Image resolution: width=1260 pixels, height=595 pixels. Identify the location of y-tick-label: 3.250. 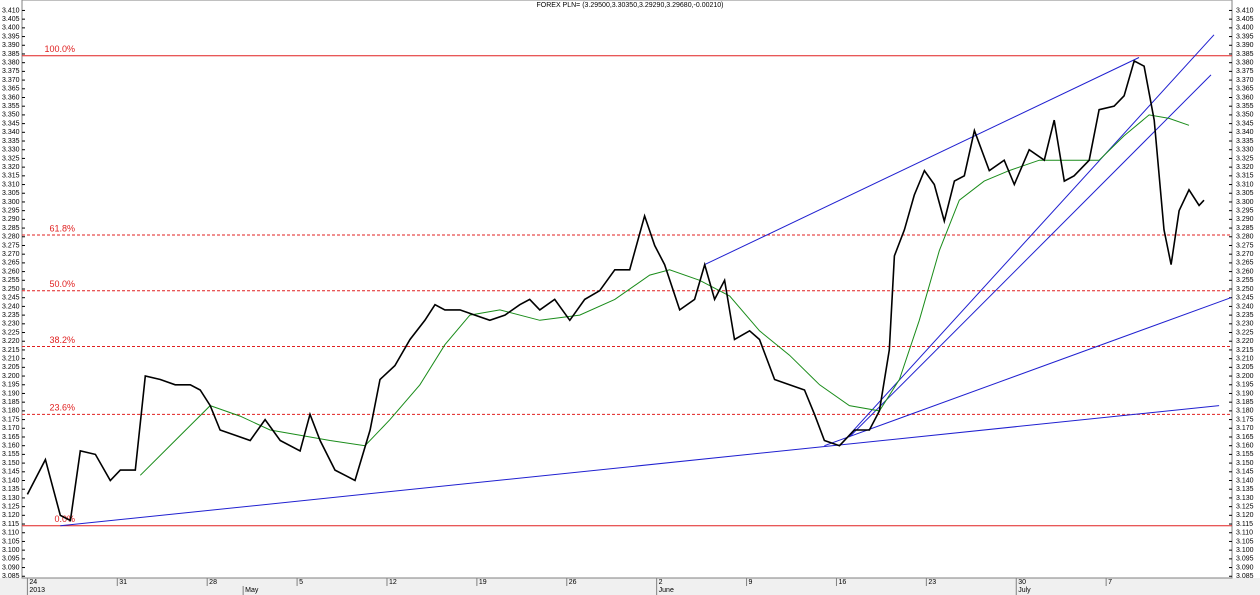
(1245, 289).